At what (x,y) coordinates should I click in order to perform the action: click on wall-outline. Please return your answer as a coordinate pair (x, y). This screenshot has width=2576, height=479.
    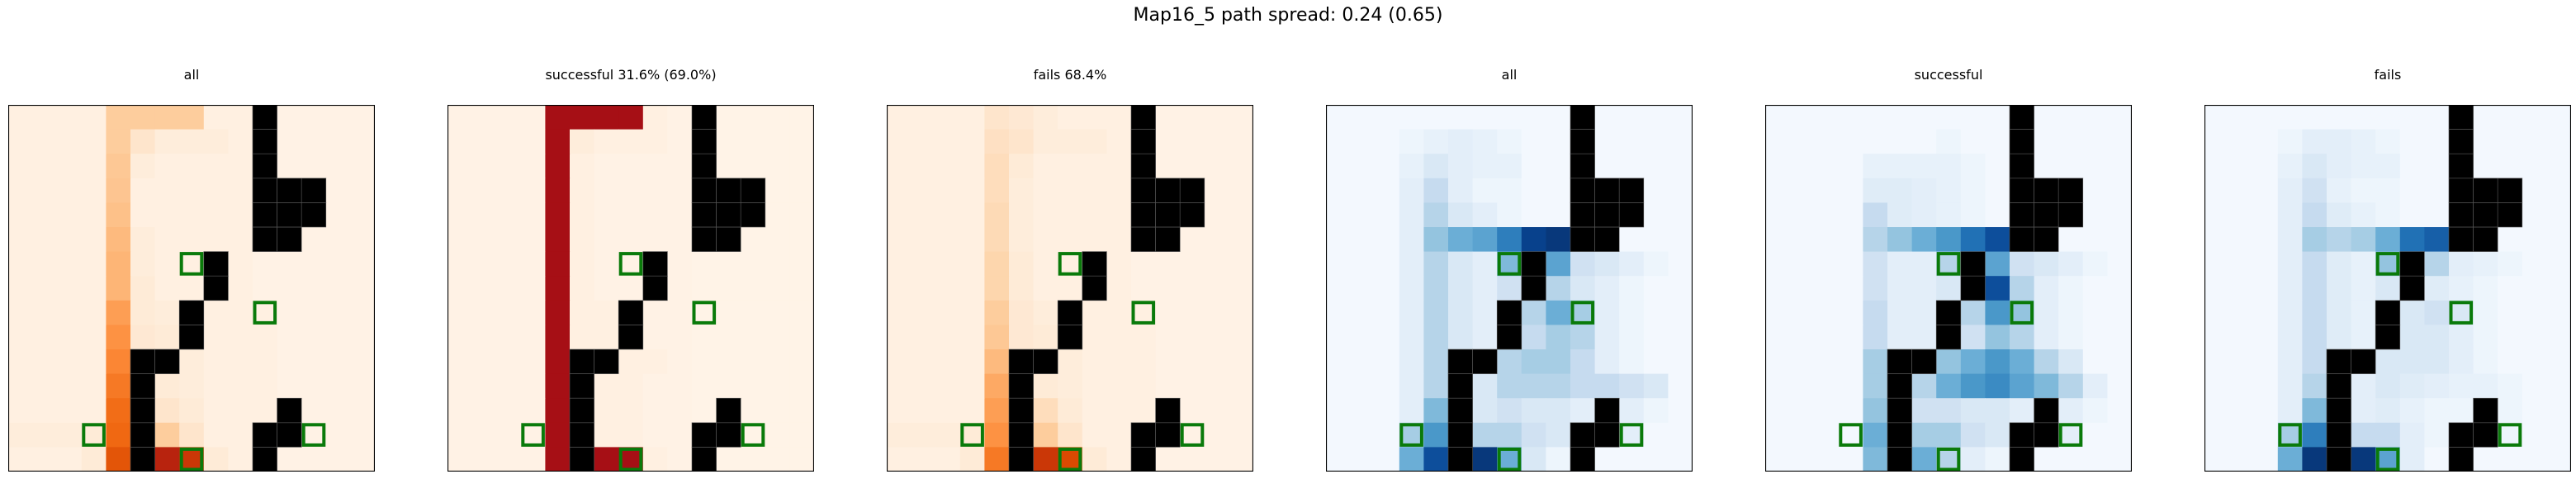
    Looking at the image, I should click on (2485, 239).